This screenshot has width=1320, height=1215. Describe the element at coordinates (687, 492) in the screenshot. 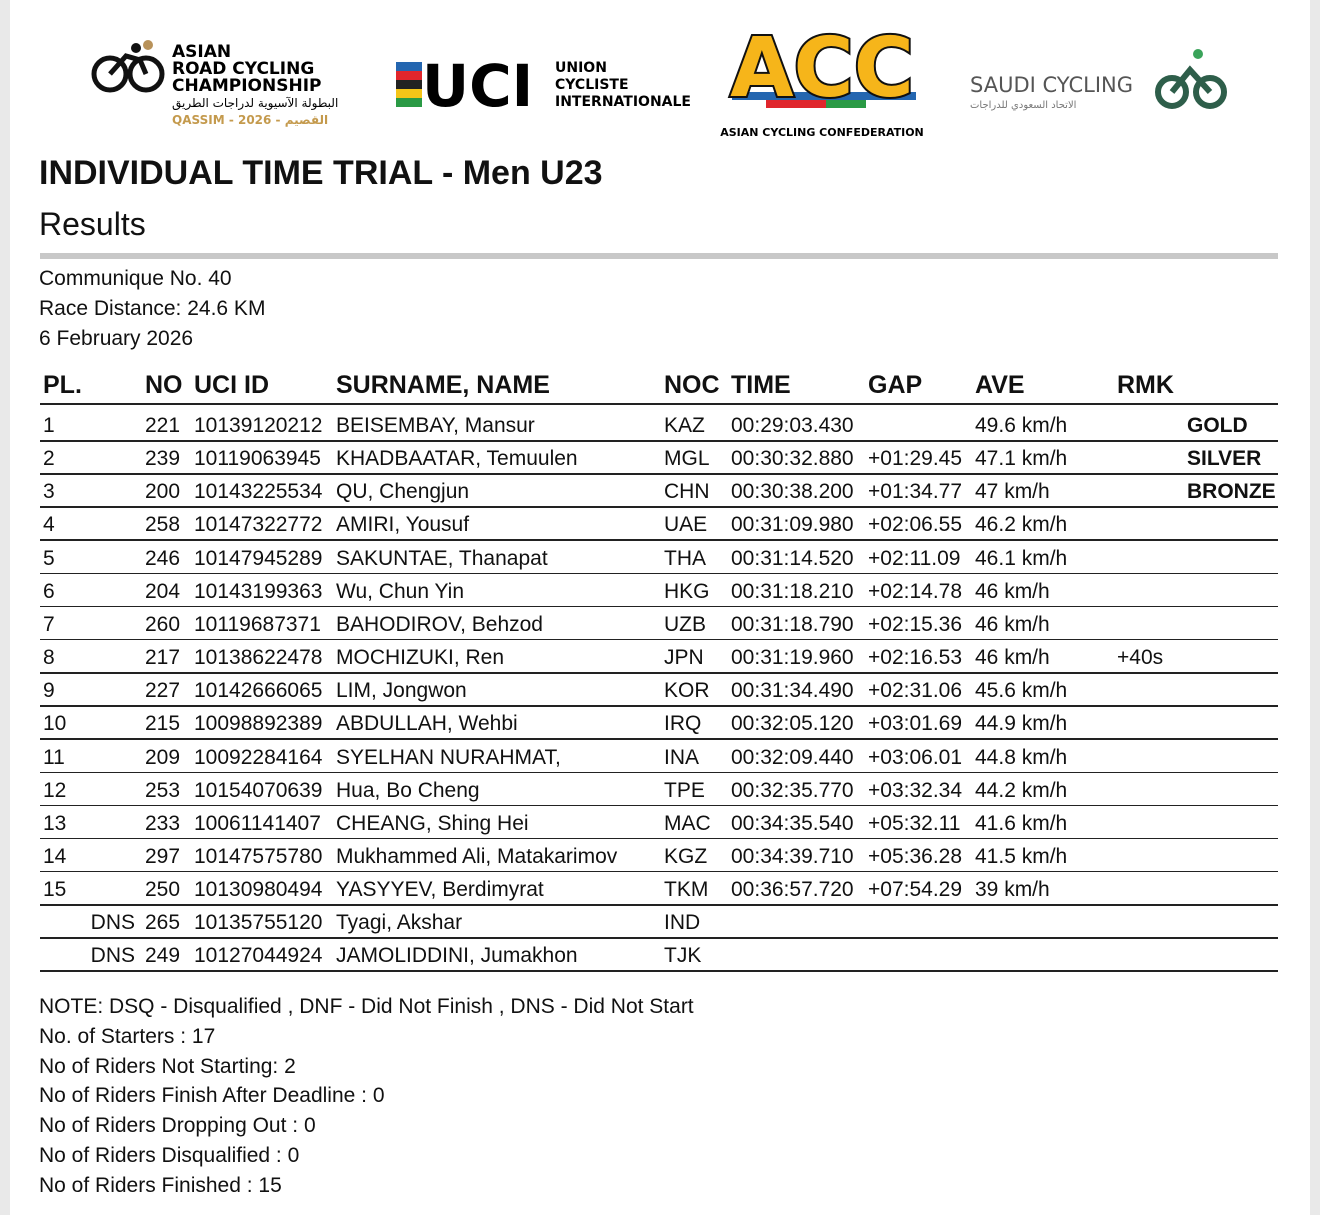

I see `table-cell: CHN` at that location.